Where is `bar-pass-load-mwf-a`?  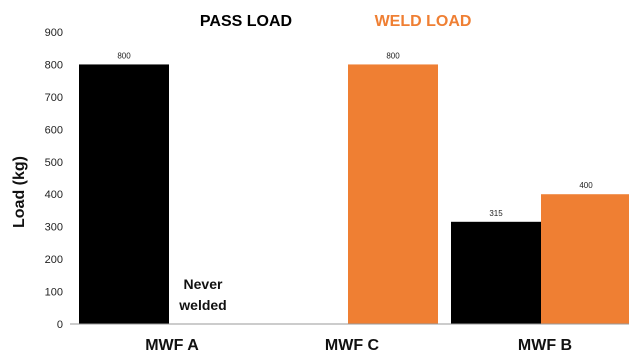
bar-pass-load-mwf-a is located at coordinates (124, 194).